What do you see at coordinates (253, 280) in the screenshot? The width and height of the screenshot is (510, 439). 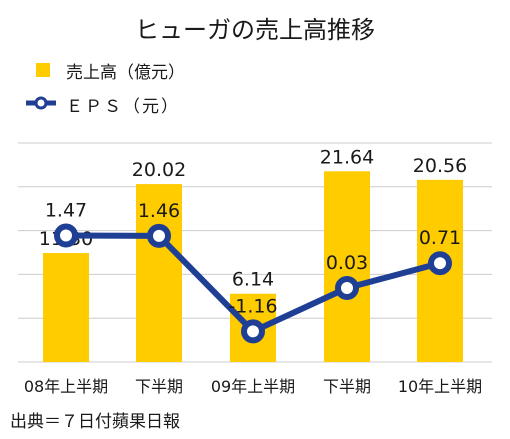 I see `bar-data-label: 6.14` at bounding box center [253, 280].